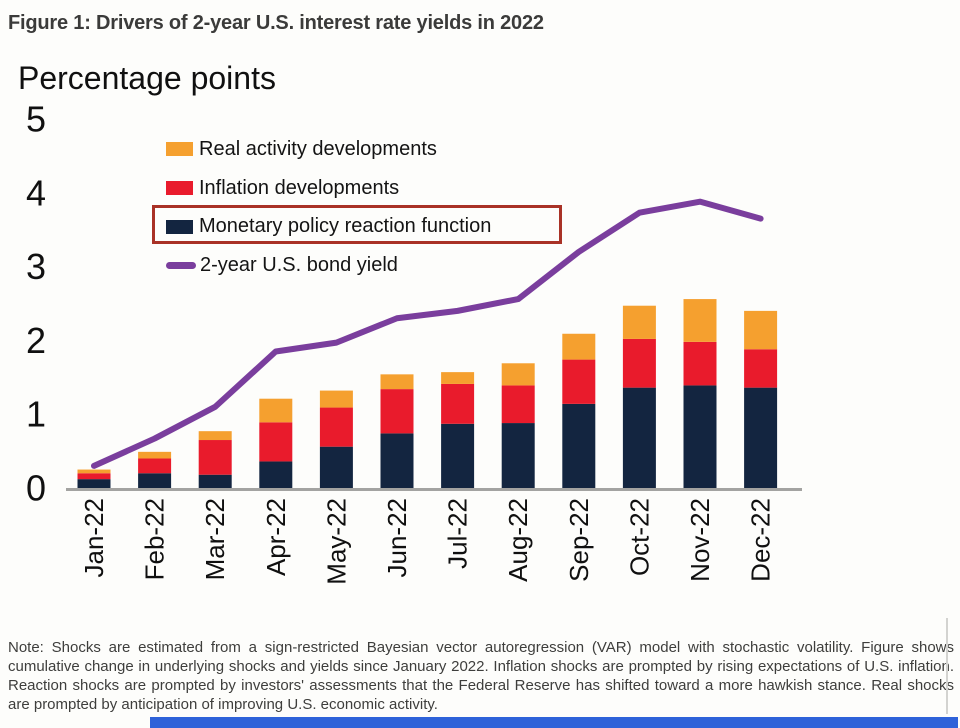 This screenshot has width=960, height=728. Describe the element at coordinates (639, 537) in the screenshot. I see `x-axis-label: Oct-22` at that location.